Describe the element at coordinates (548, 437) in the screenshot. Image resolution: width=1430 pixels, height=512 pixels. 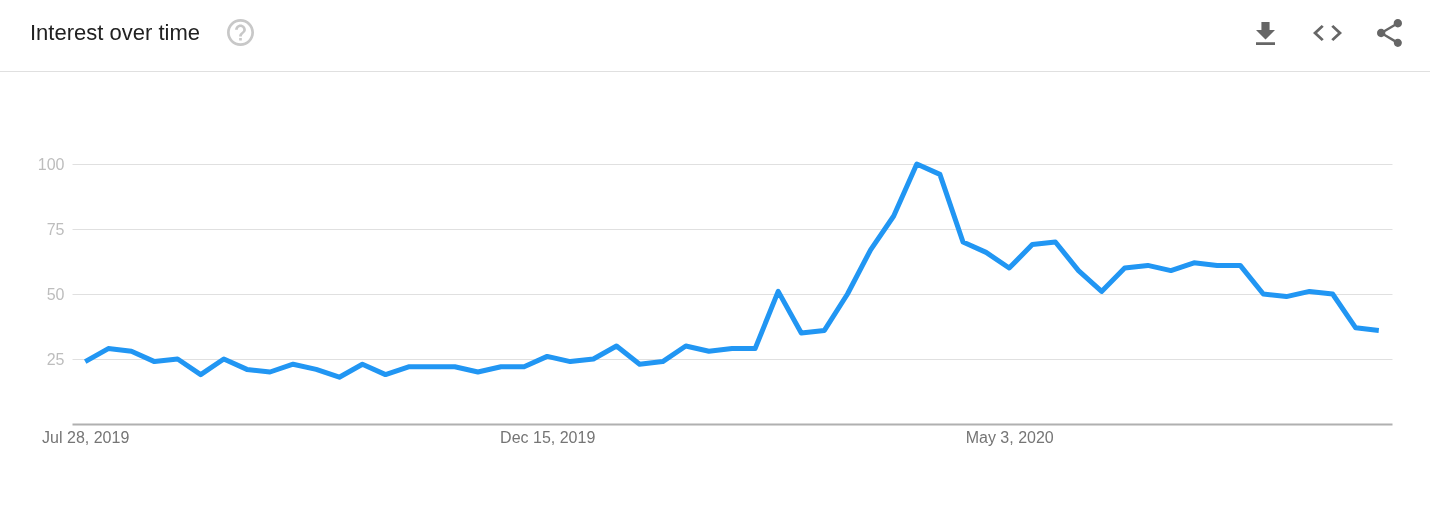
I see `x-tick-label: Dec 15, 2019` at that location.